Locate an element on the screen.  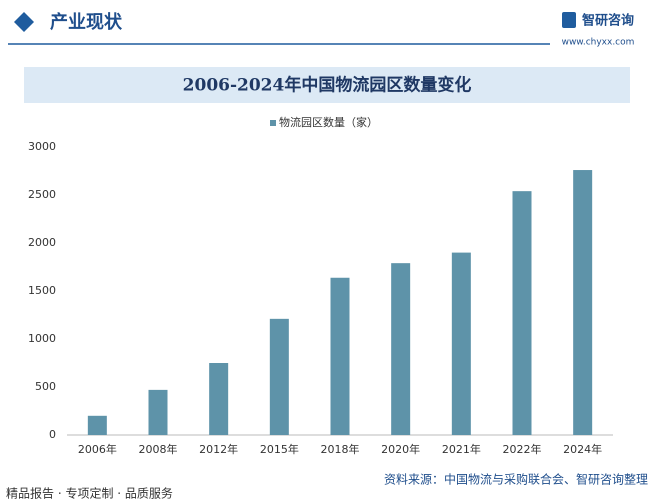
source: 资料来源：中国物流与采购联合会、智研咨询整理 is located at coordinates (516, 479).